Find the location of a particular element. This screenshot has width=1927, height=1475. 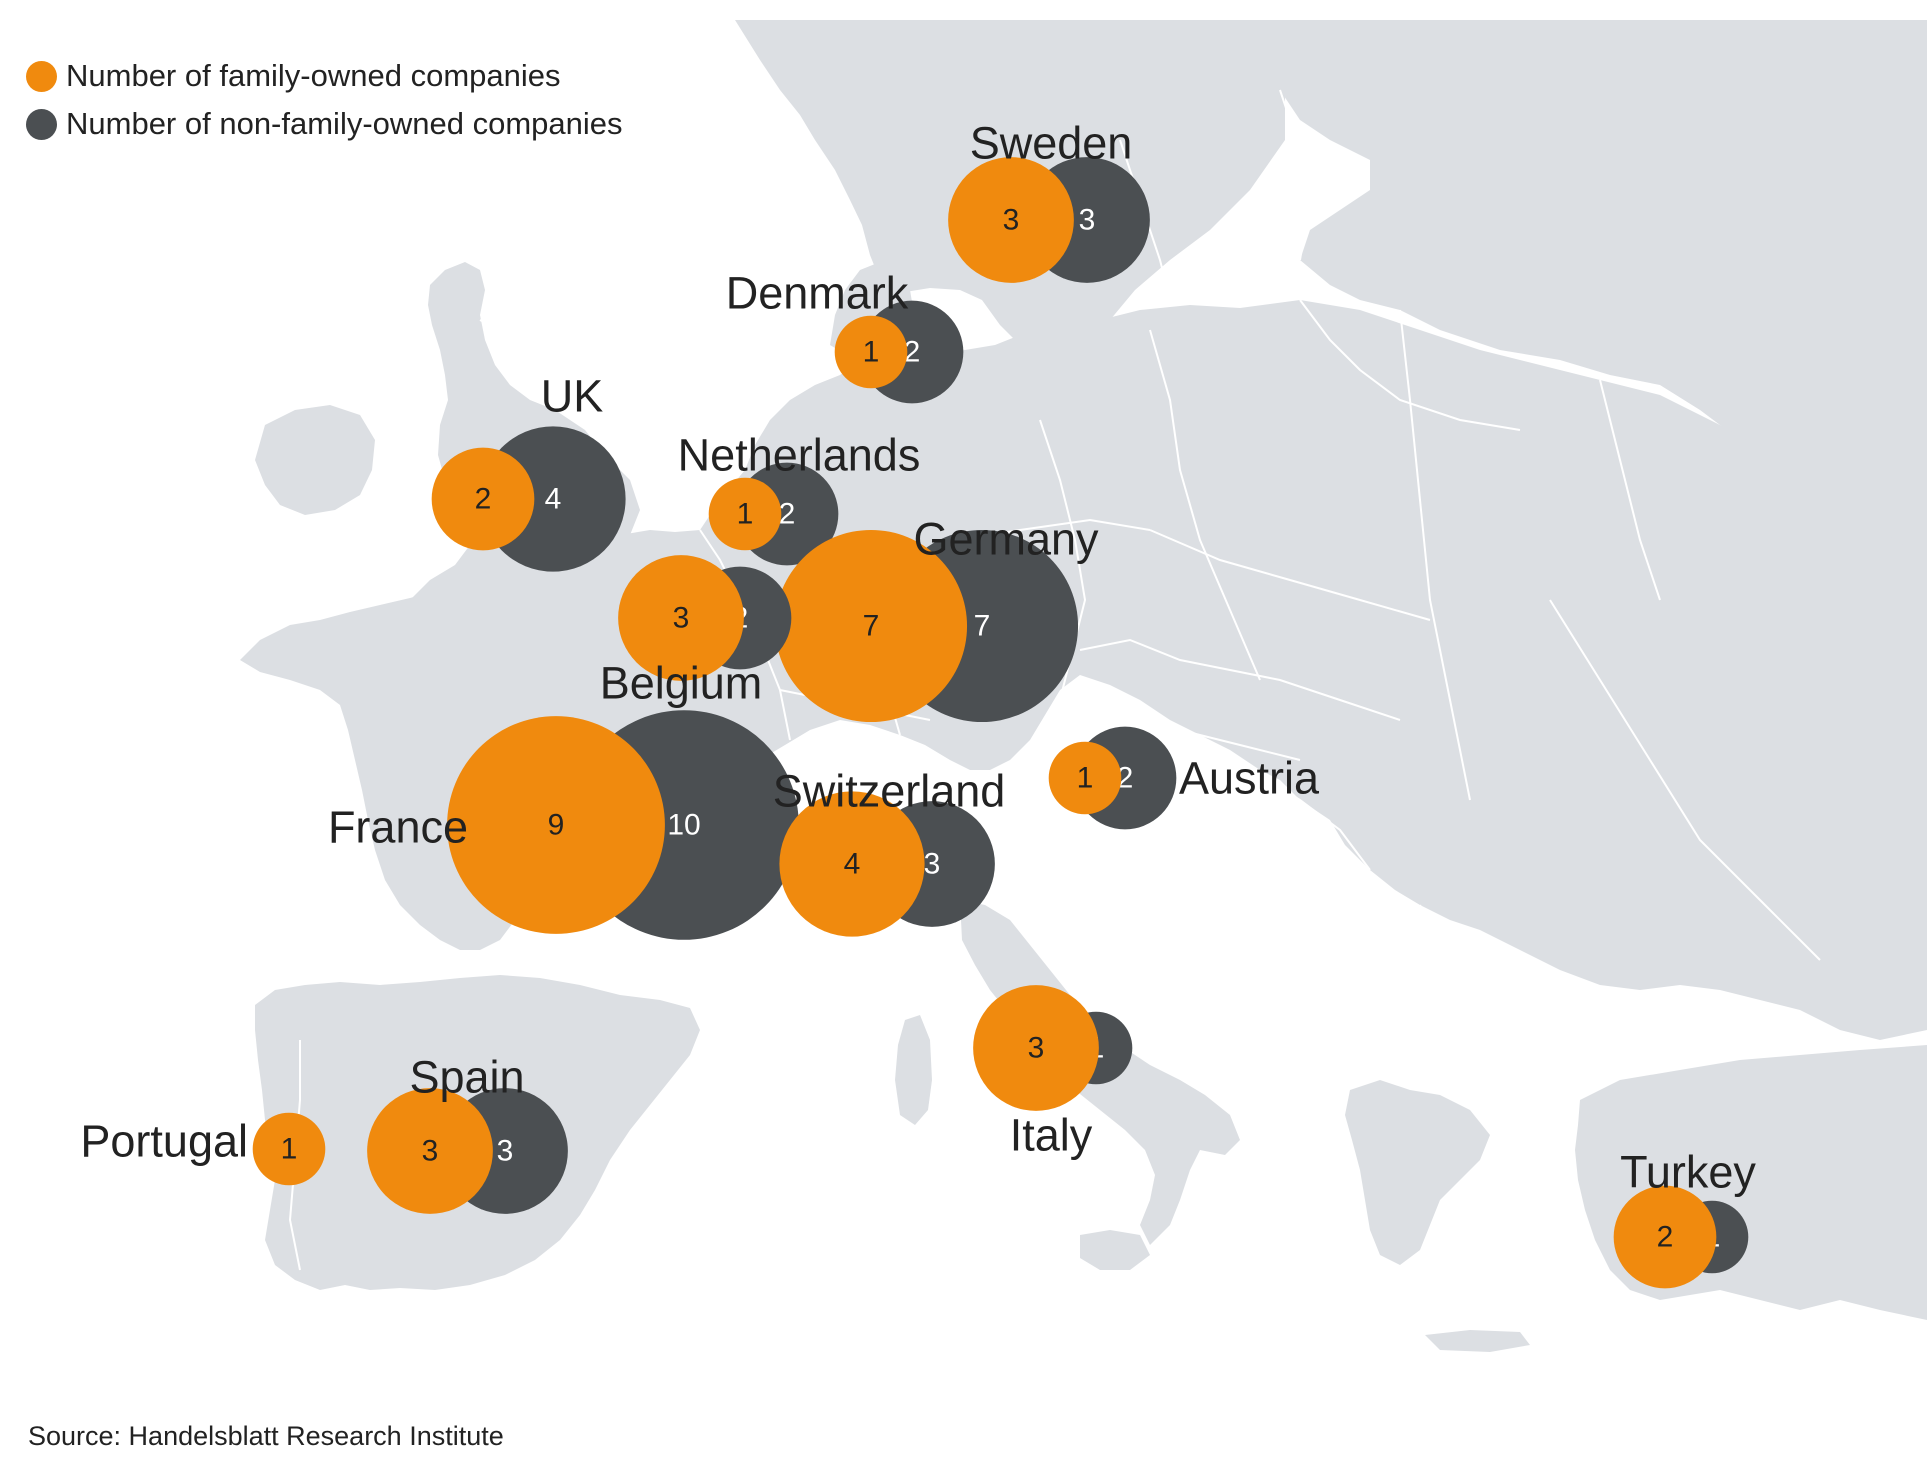

austria-family-value: 1 is located at coordinates (1085, 778).